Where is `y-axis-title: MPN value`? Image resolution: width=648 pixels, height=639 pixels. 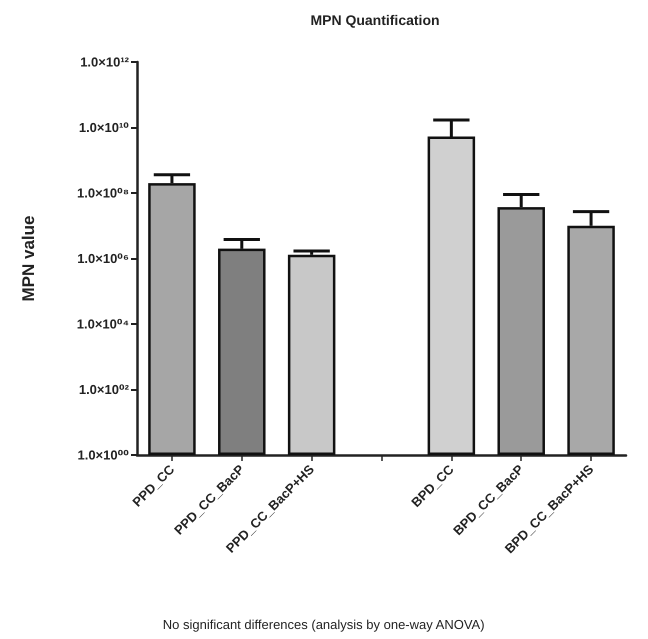 y-axis-title: MPN value is located at coordinates (28, 259).